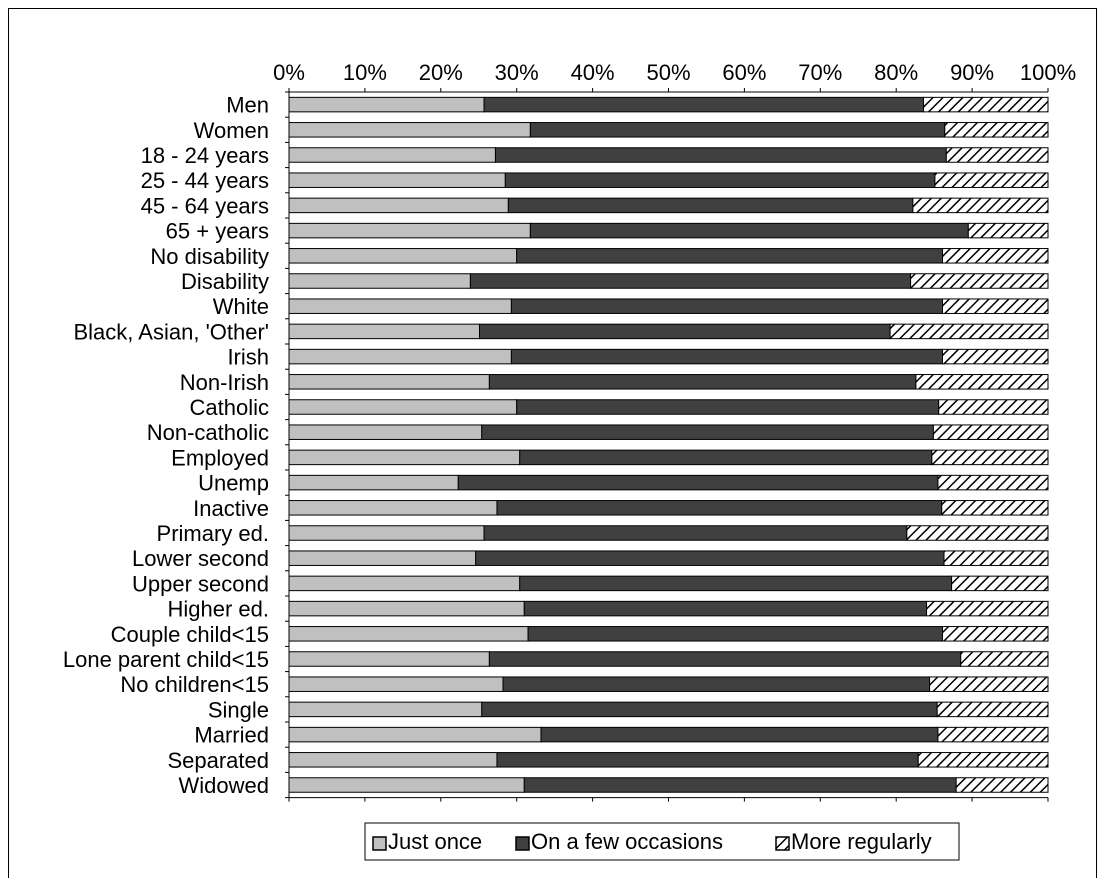 This screenshot has height=878, width=1108. I want to click on x-tick-label: 90%, so click(972, 72).